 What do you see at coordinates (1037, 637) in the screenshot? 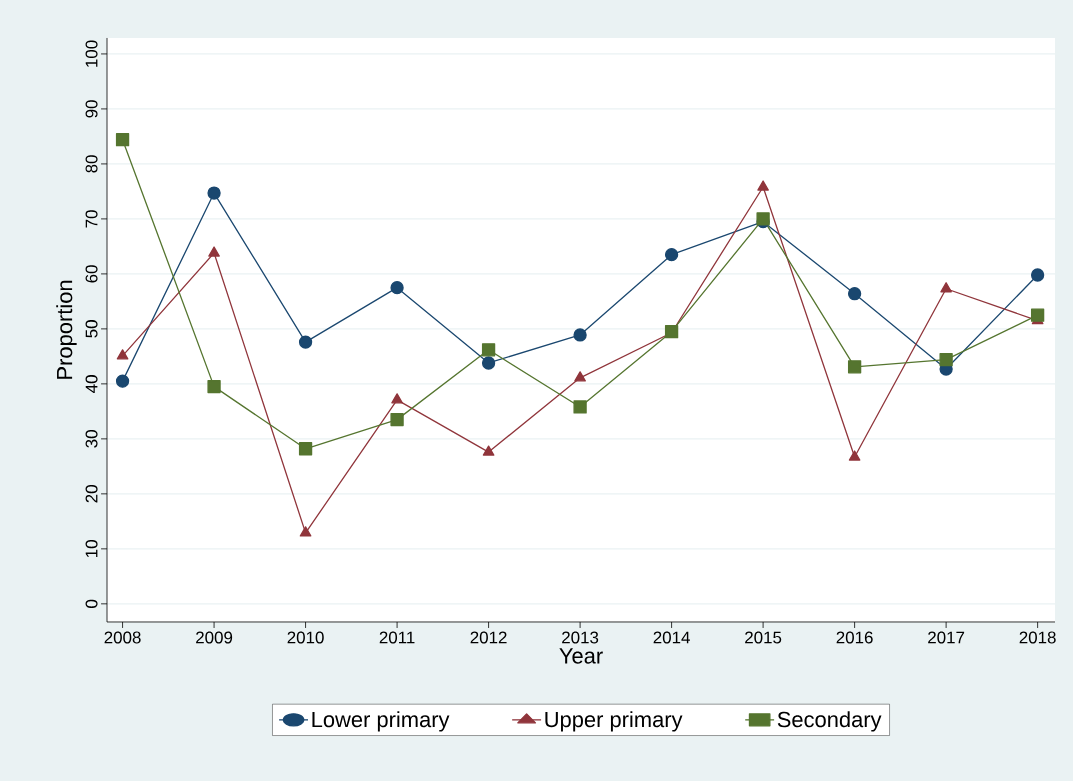
I see `x-tick-label: 2018` at bounding box center [1037, 637].